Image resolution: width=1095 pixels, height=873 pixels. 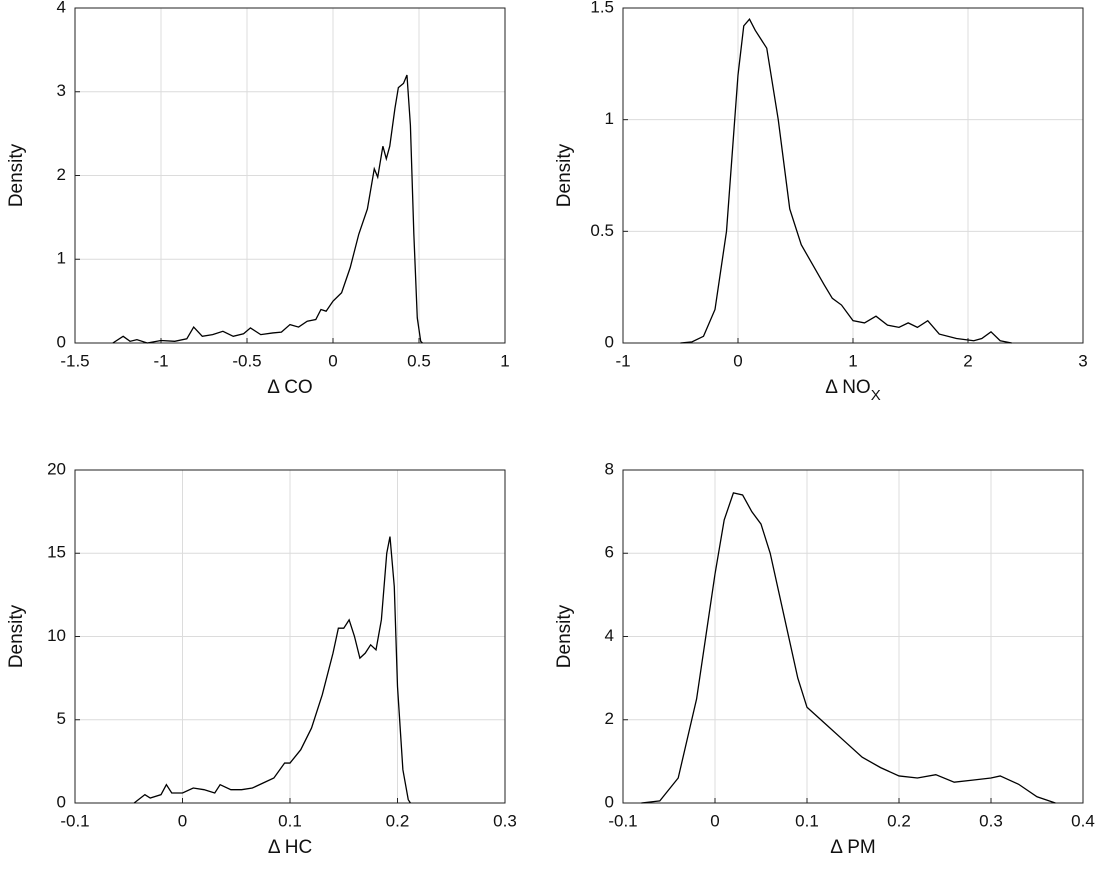 I want to click on x-axis-label-text: Δ HC, so click(x=290, y=847).